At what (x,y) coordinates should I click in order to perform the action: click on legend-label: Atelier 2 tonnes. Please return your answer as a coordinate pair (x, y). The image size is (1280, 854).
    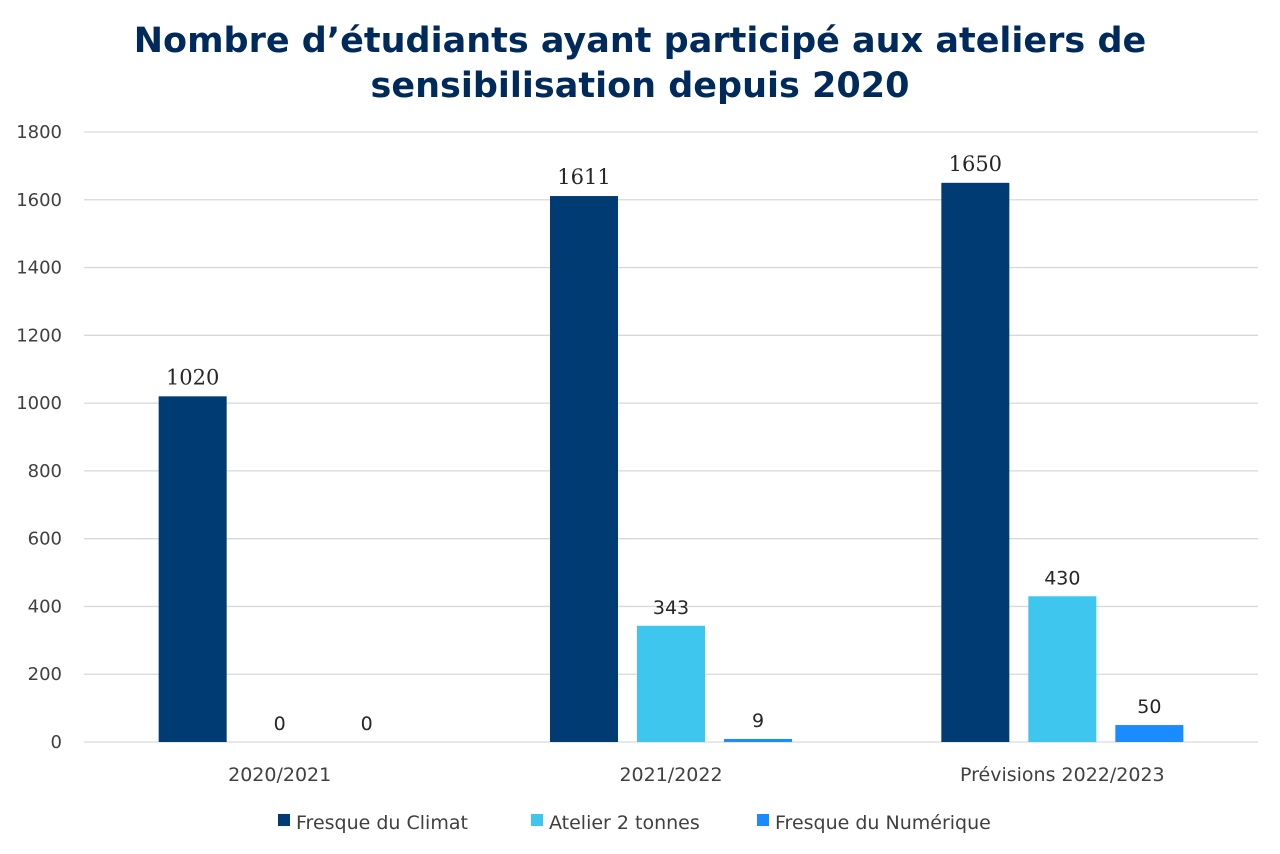
    Looking at the image, I should click on (624, 823).